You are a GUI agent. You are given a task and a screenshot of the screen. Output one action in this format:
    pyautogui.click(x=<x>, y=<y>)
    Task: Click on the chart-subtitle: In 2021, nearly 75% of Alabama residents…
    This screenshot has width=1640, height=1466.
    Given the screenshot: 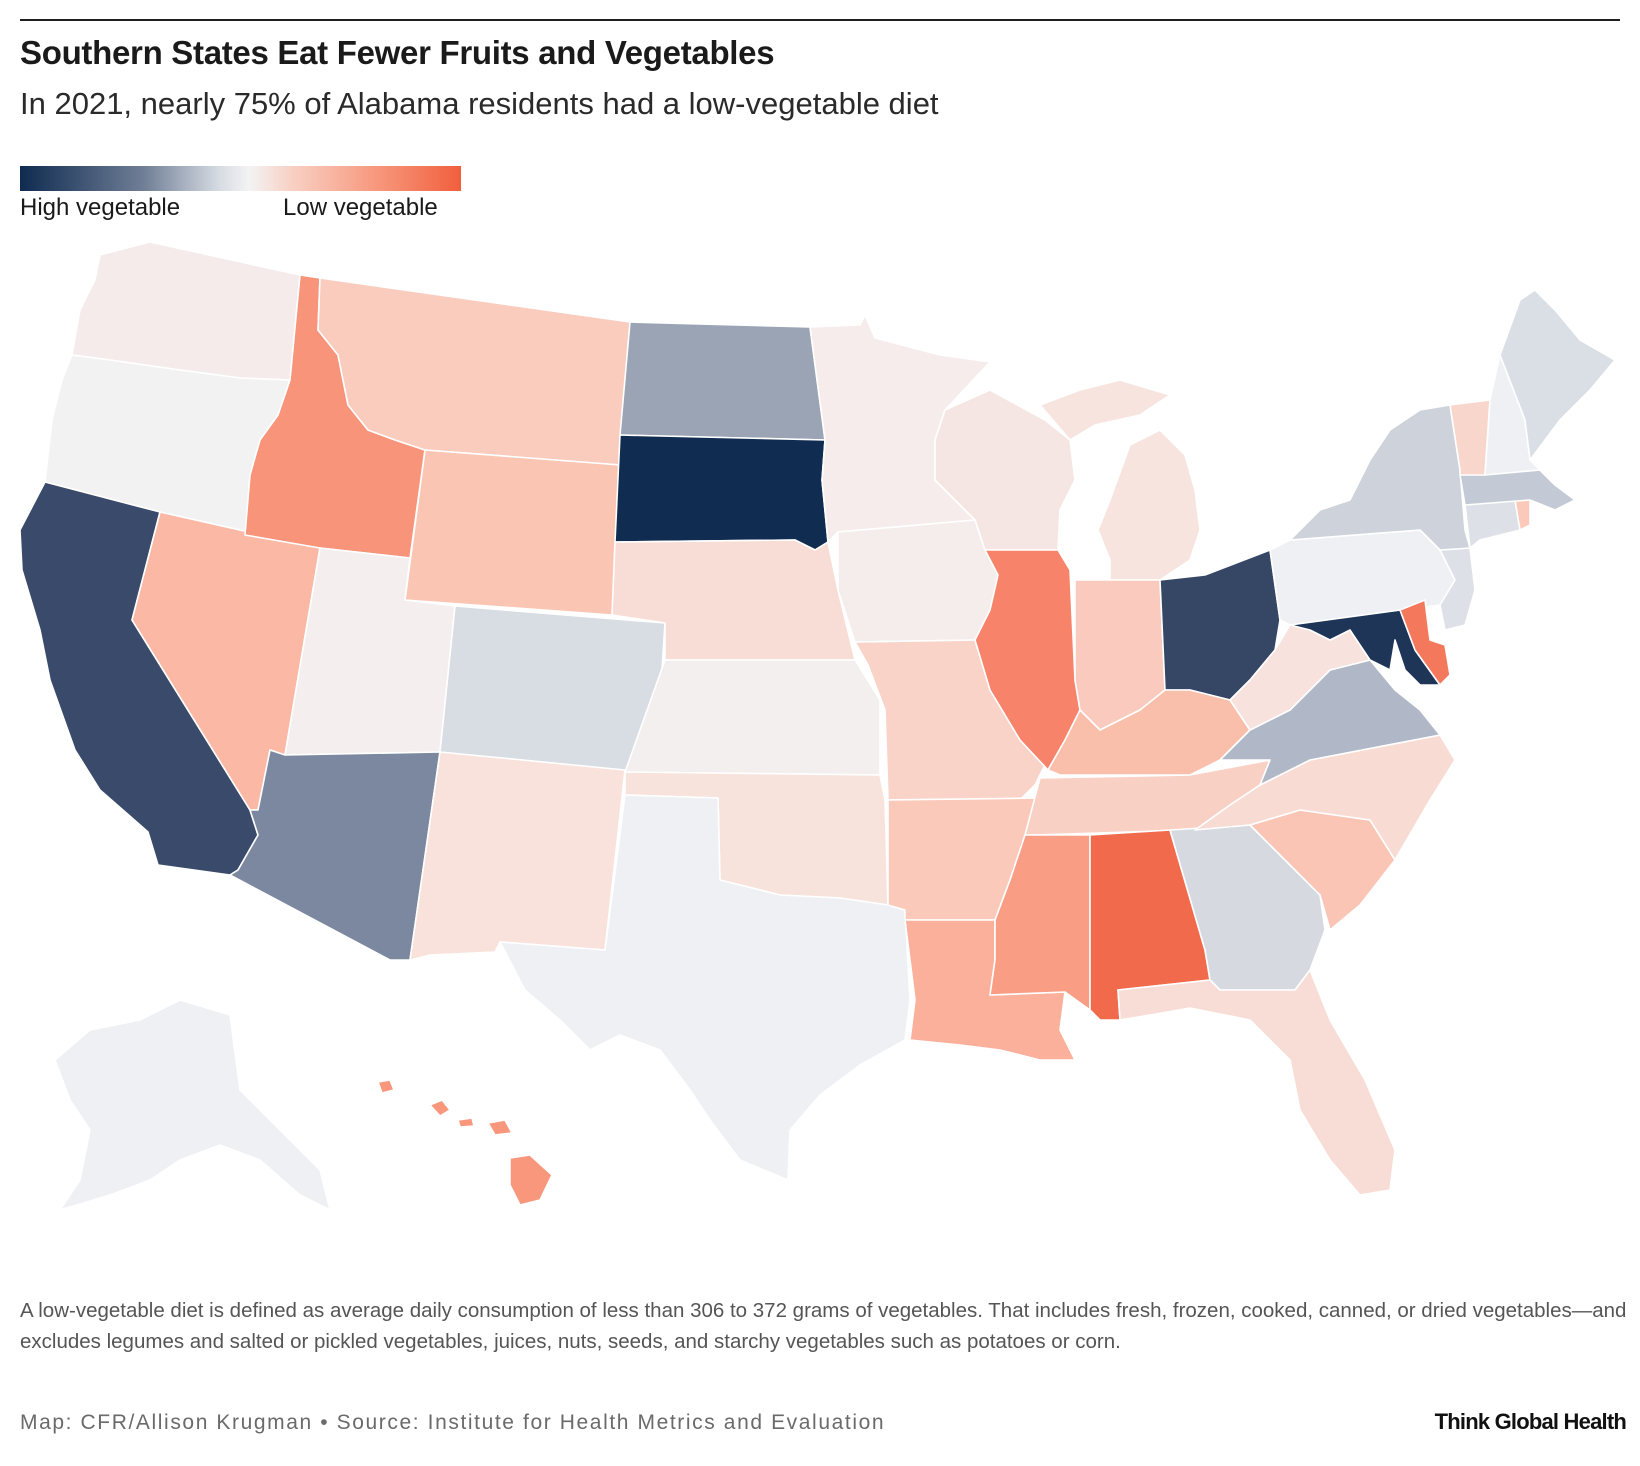 What is the action you would take?
    pyautogui.click(x=479, y=103)
    